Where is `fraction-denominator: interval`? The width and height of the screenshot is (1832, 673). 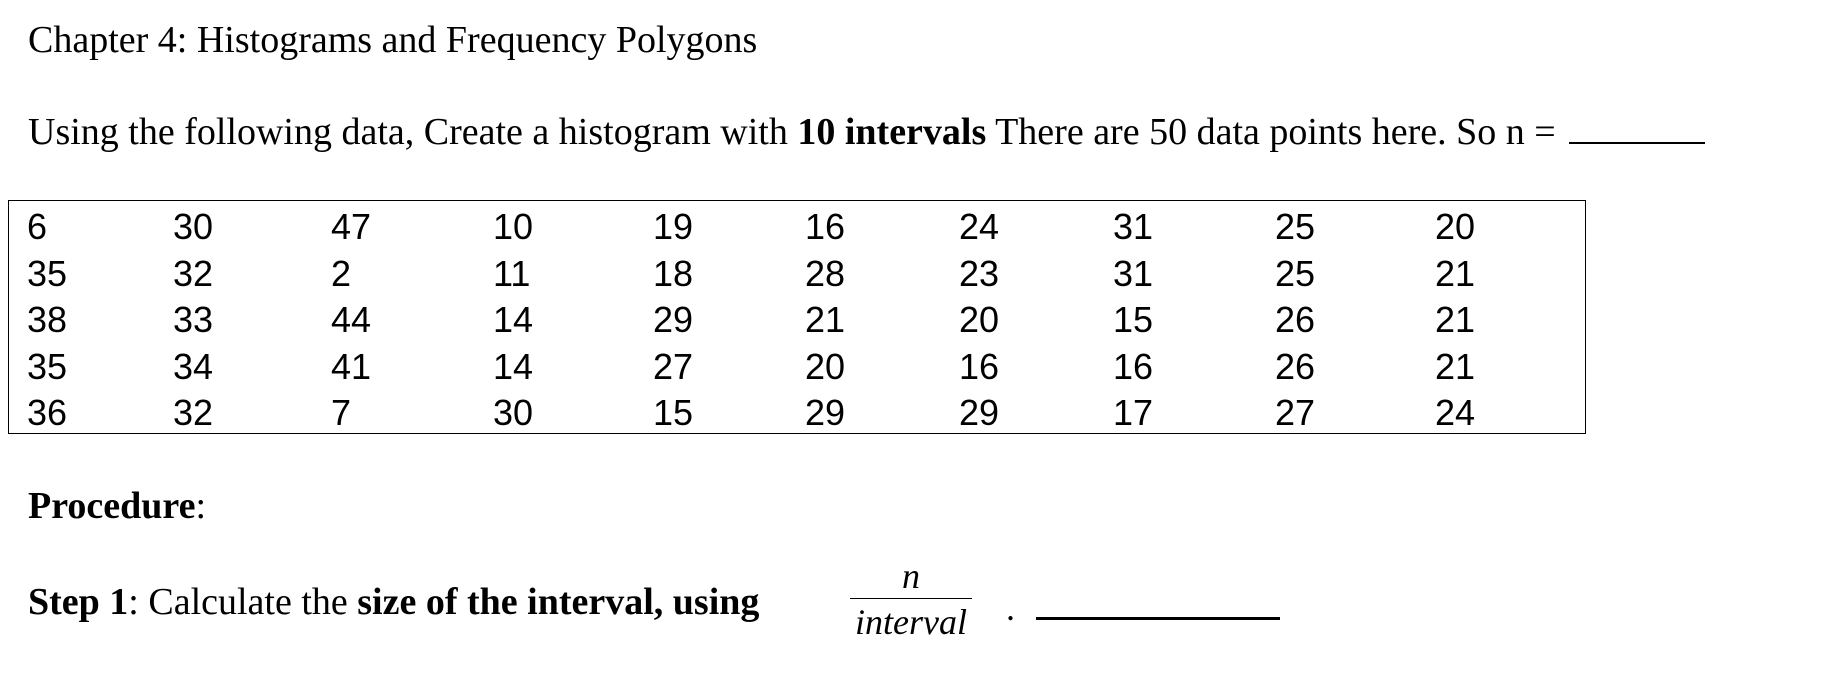
fraction-denominator: interval is located at coordinates (911, 622).